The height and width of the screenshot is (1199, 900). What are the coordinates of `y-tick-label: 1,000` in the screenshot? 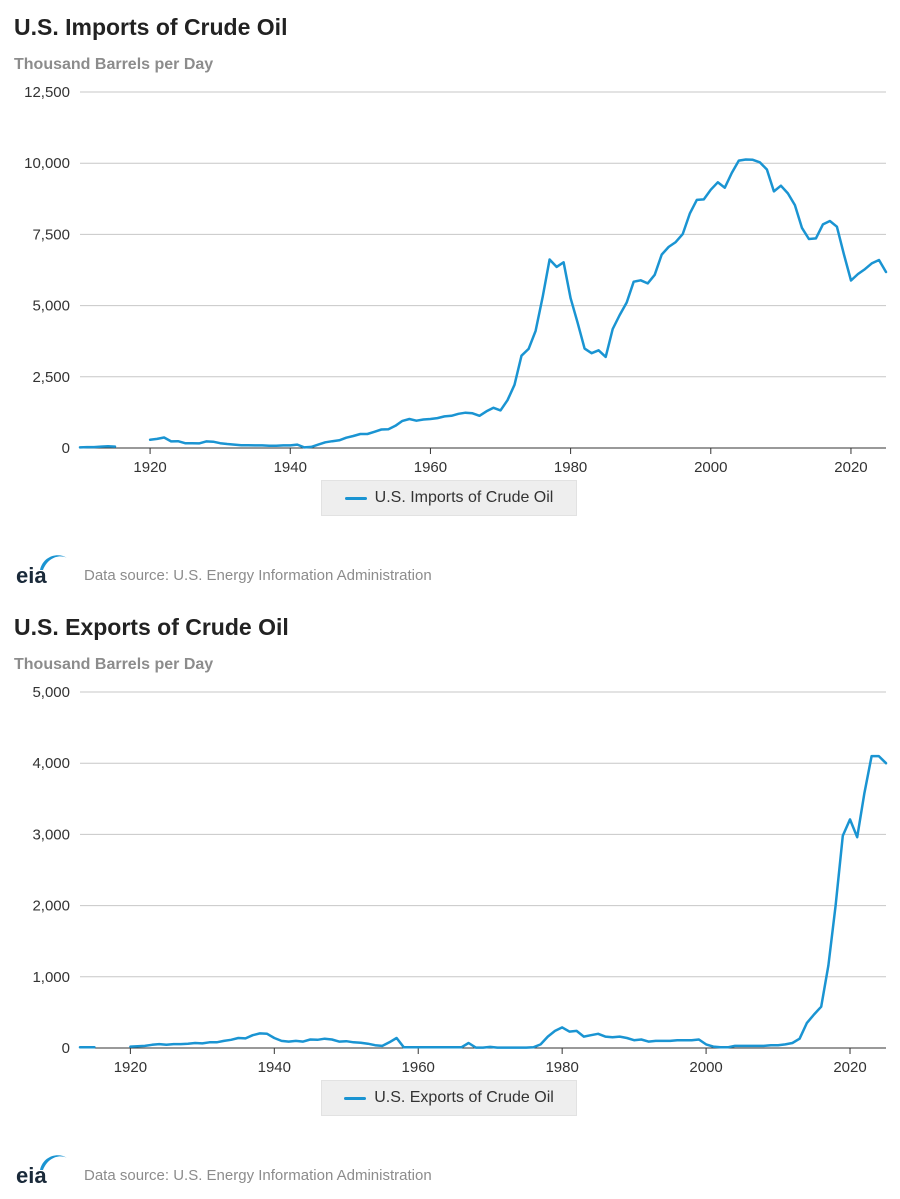 It's located at (51, 977).